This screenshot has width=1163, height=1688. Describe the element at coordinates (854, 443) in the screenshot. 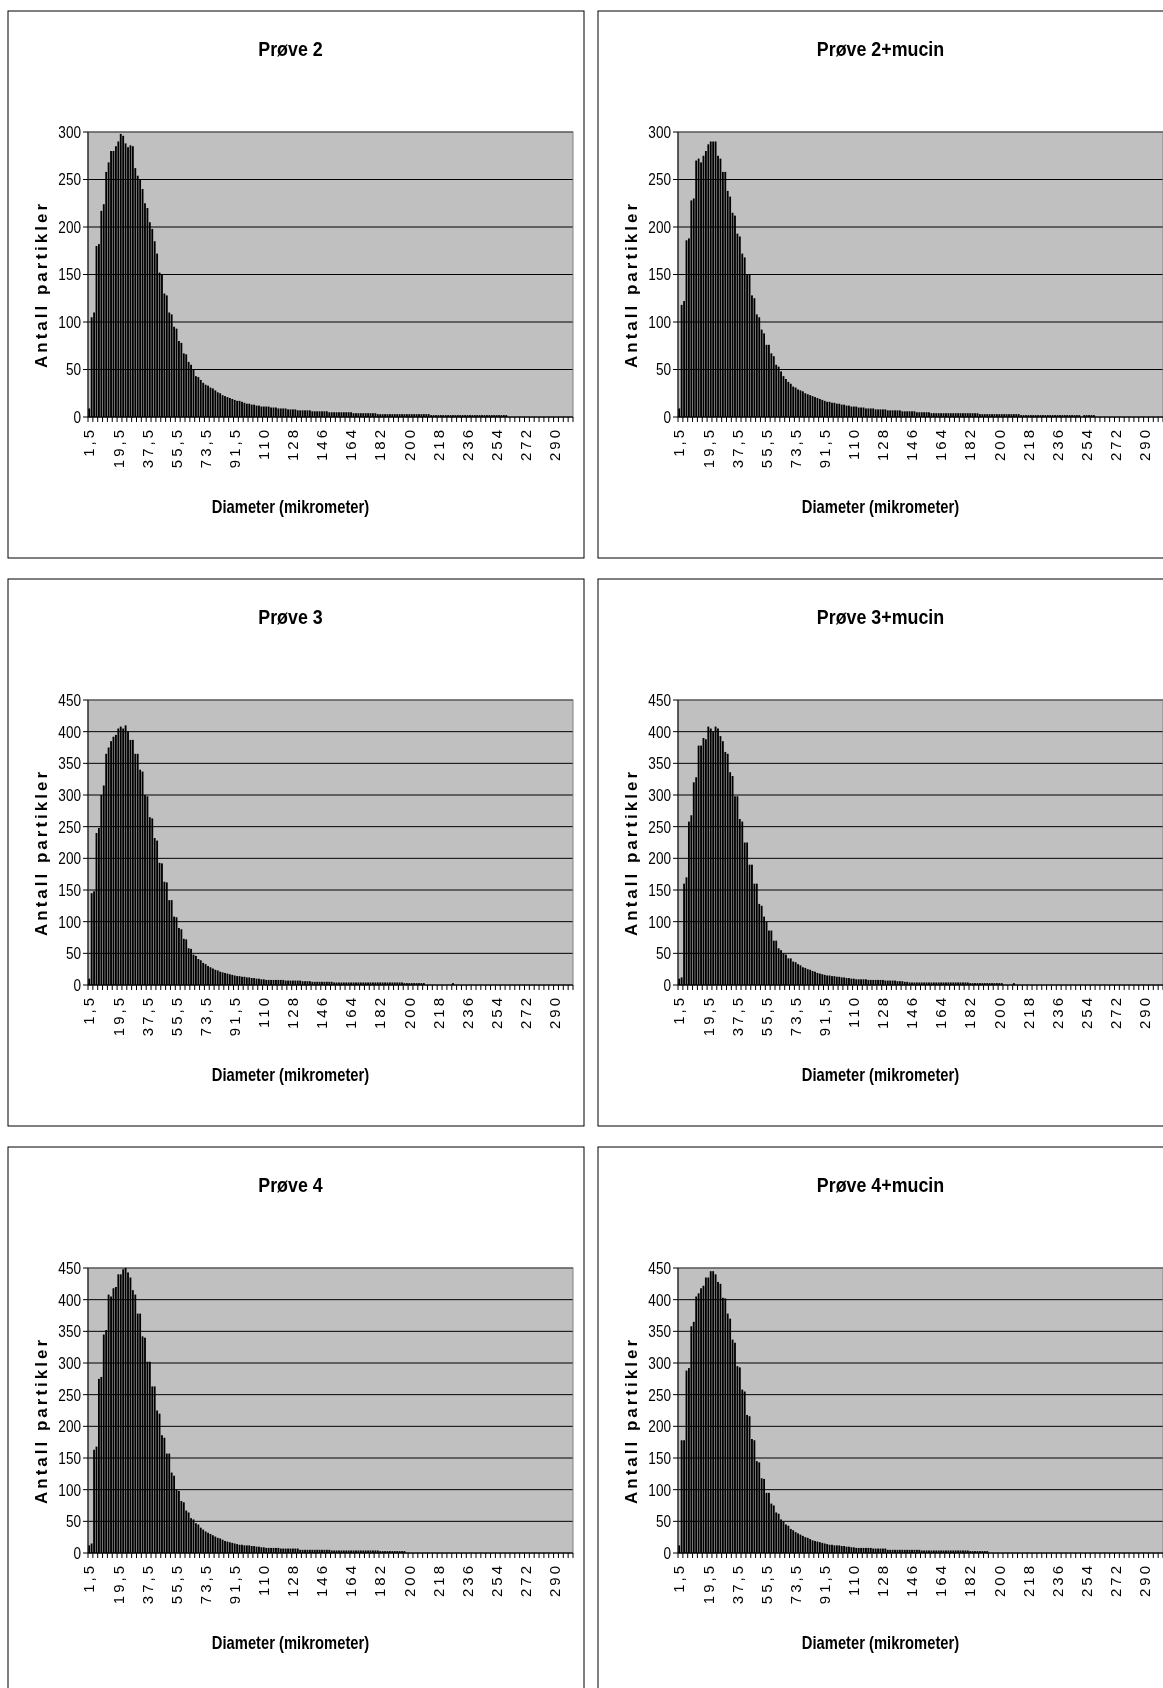

I see `x-tick-label: 110` at that location.